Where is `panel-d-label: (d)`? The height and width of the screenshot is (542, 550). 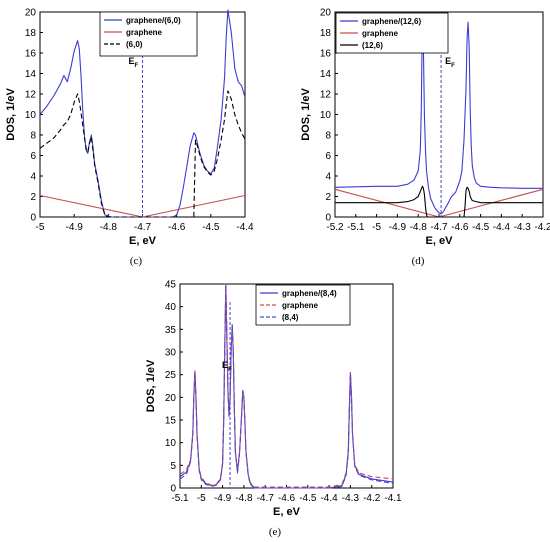
panel-d-label: (d) is located at coordinates (418, 261).